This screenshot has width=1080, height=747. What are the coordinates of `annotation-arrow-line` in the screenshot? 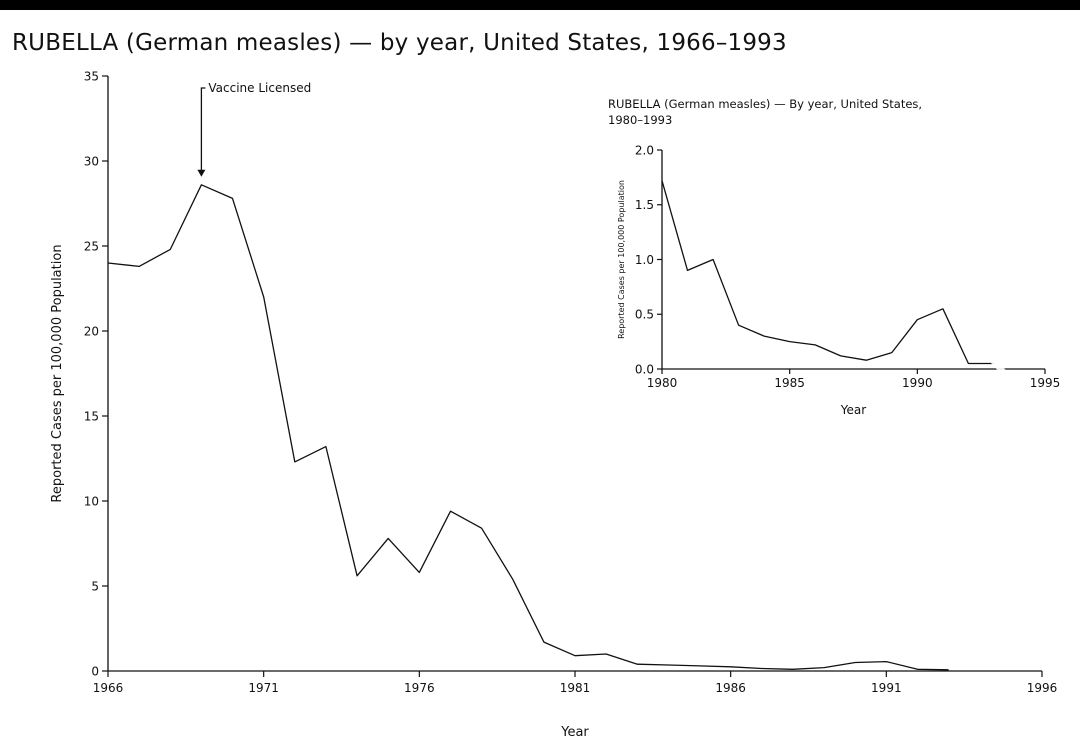 It's located at (203, 129).